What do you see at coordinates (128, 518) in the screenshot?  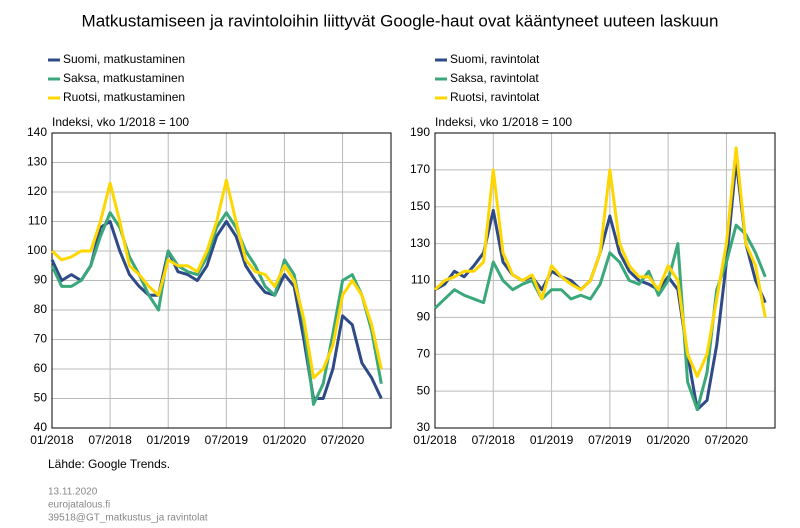 I see `footer-id: 39518@GT_matkustus_ja ravintolat` at bounding box center [128, 518].